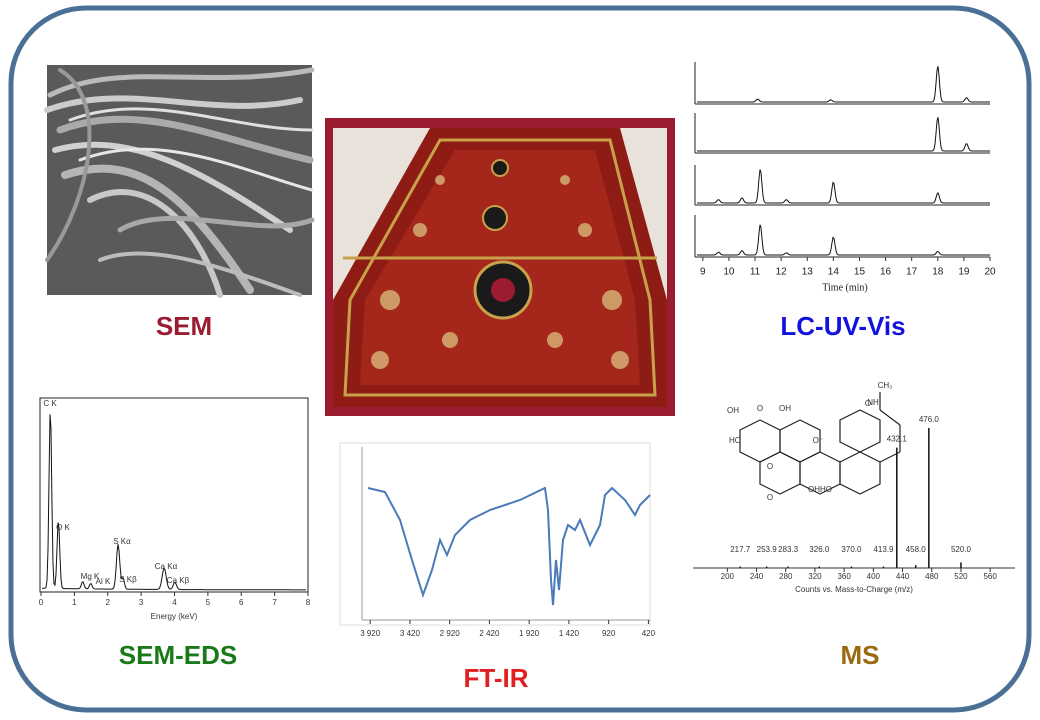  What do you see at coordinates (108, 602) in the screenshot?
I see `x-tick-label: 2` at bounding box center [108, 602].